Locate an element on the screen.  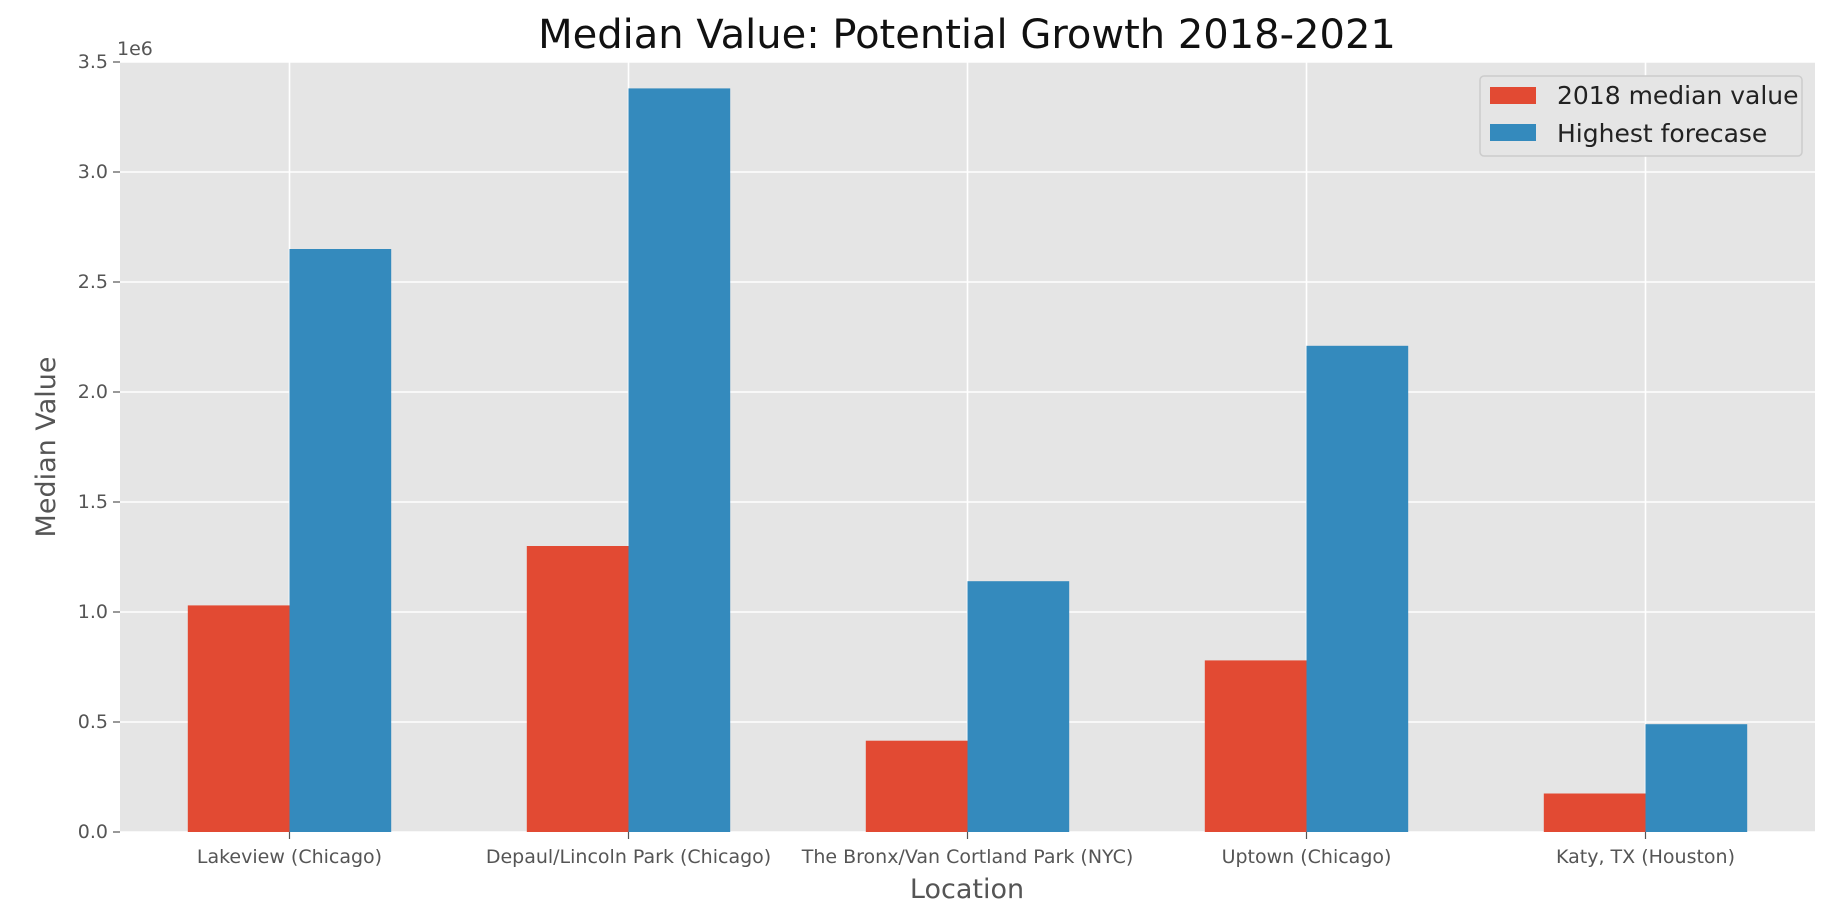
bar-highest-forecase-katy-tx-houston is located at coordinates (1696, 778).